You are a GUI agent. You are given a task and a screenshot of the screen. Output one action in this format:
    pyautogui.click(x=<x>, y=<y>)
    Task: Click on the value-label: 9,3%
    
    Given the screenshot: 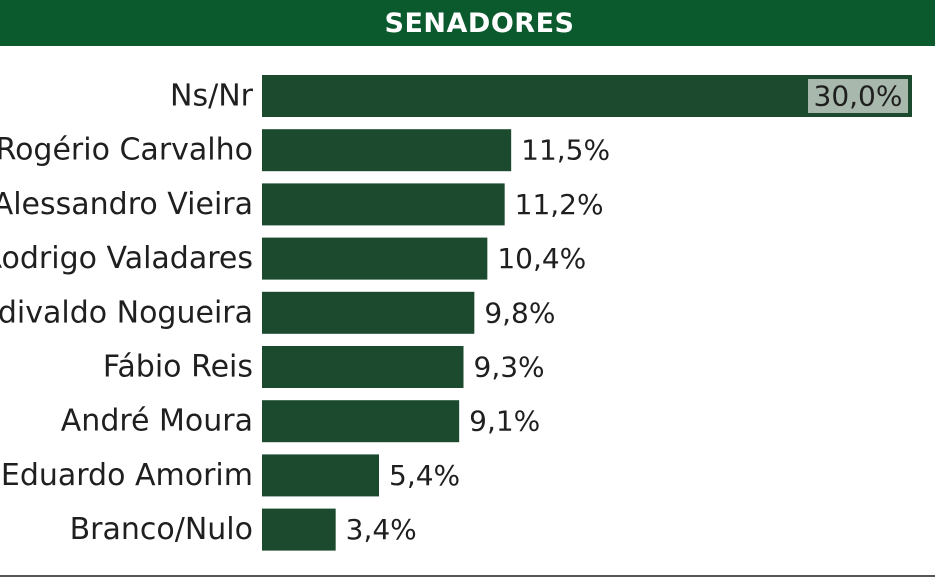 What is the action you would take?
    pyautogui.click(x=509, y=367)
    